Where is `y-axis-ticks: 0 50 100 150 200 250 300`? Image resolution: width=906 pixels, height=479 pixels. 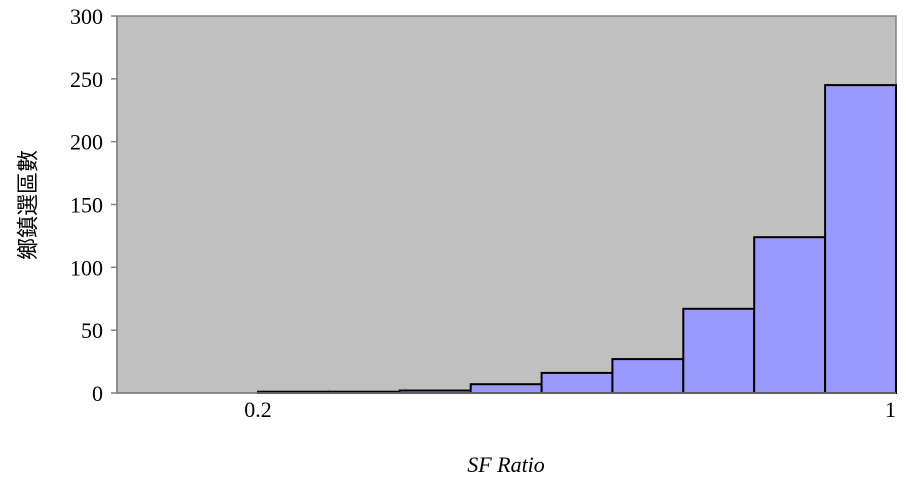
y-axis-ticks: 0 50 100 150 200 250 300 is located at coordinates (93, 205).